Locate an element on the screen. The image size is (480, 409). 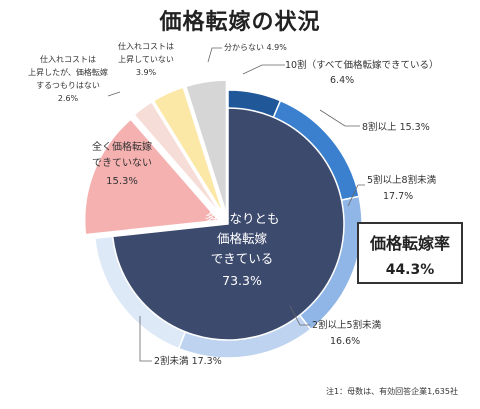
label-inner-2: 価格転嫁 is located at coordinates (242, 238).